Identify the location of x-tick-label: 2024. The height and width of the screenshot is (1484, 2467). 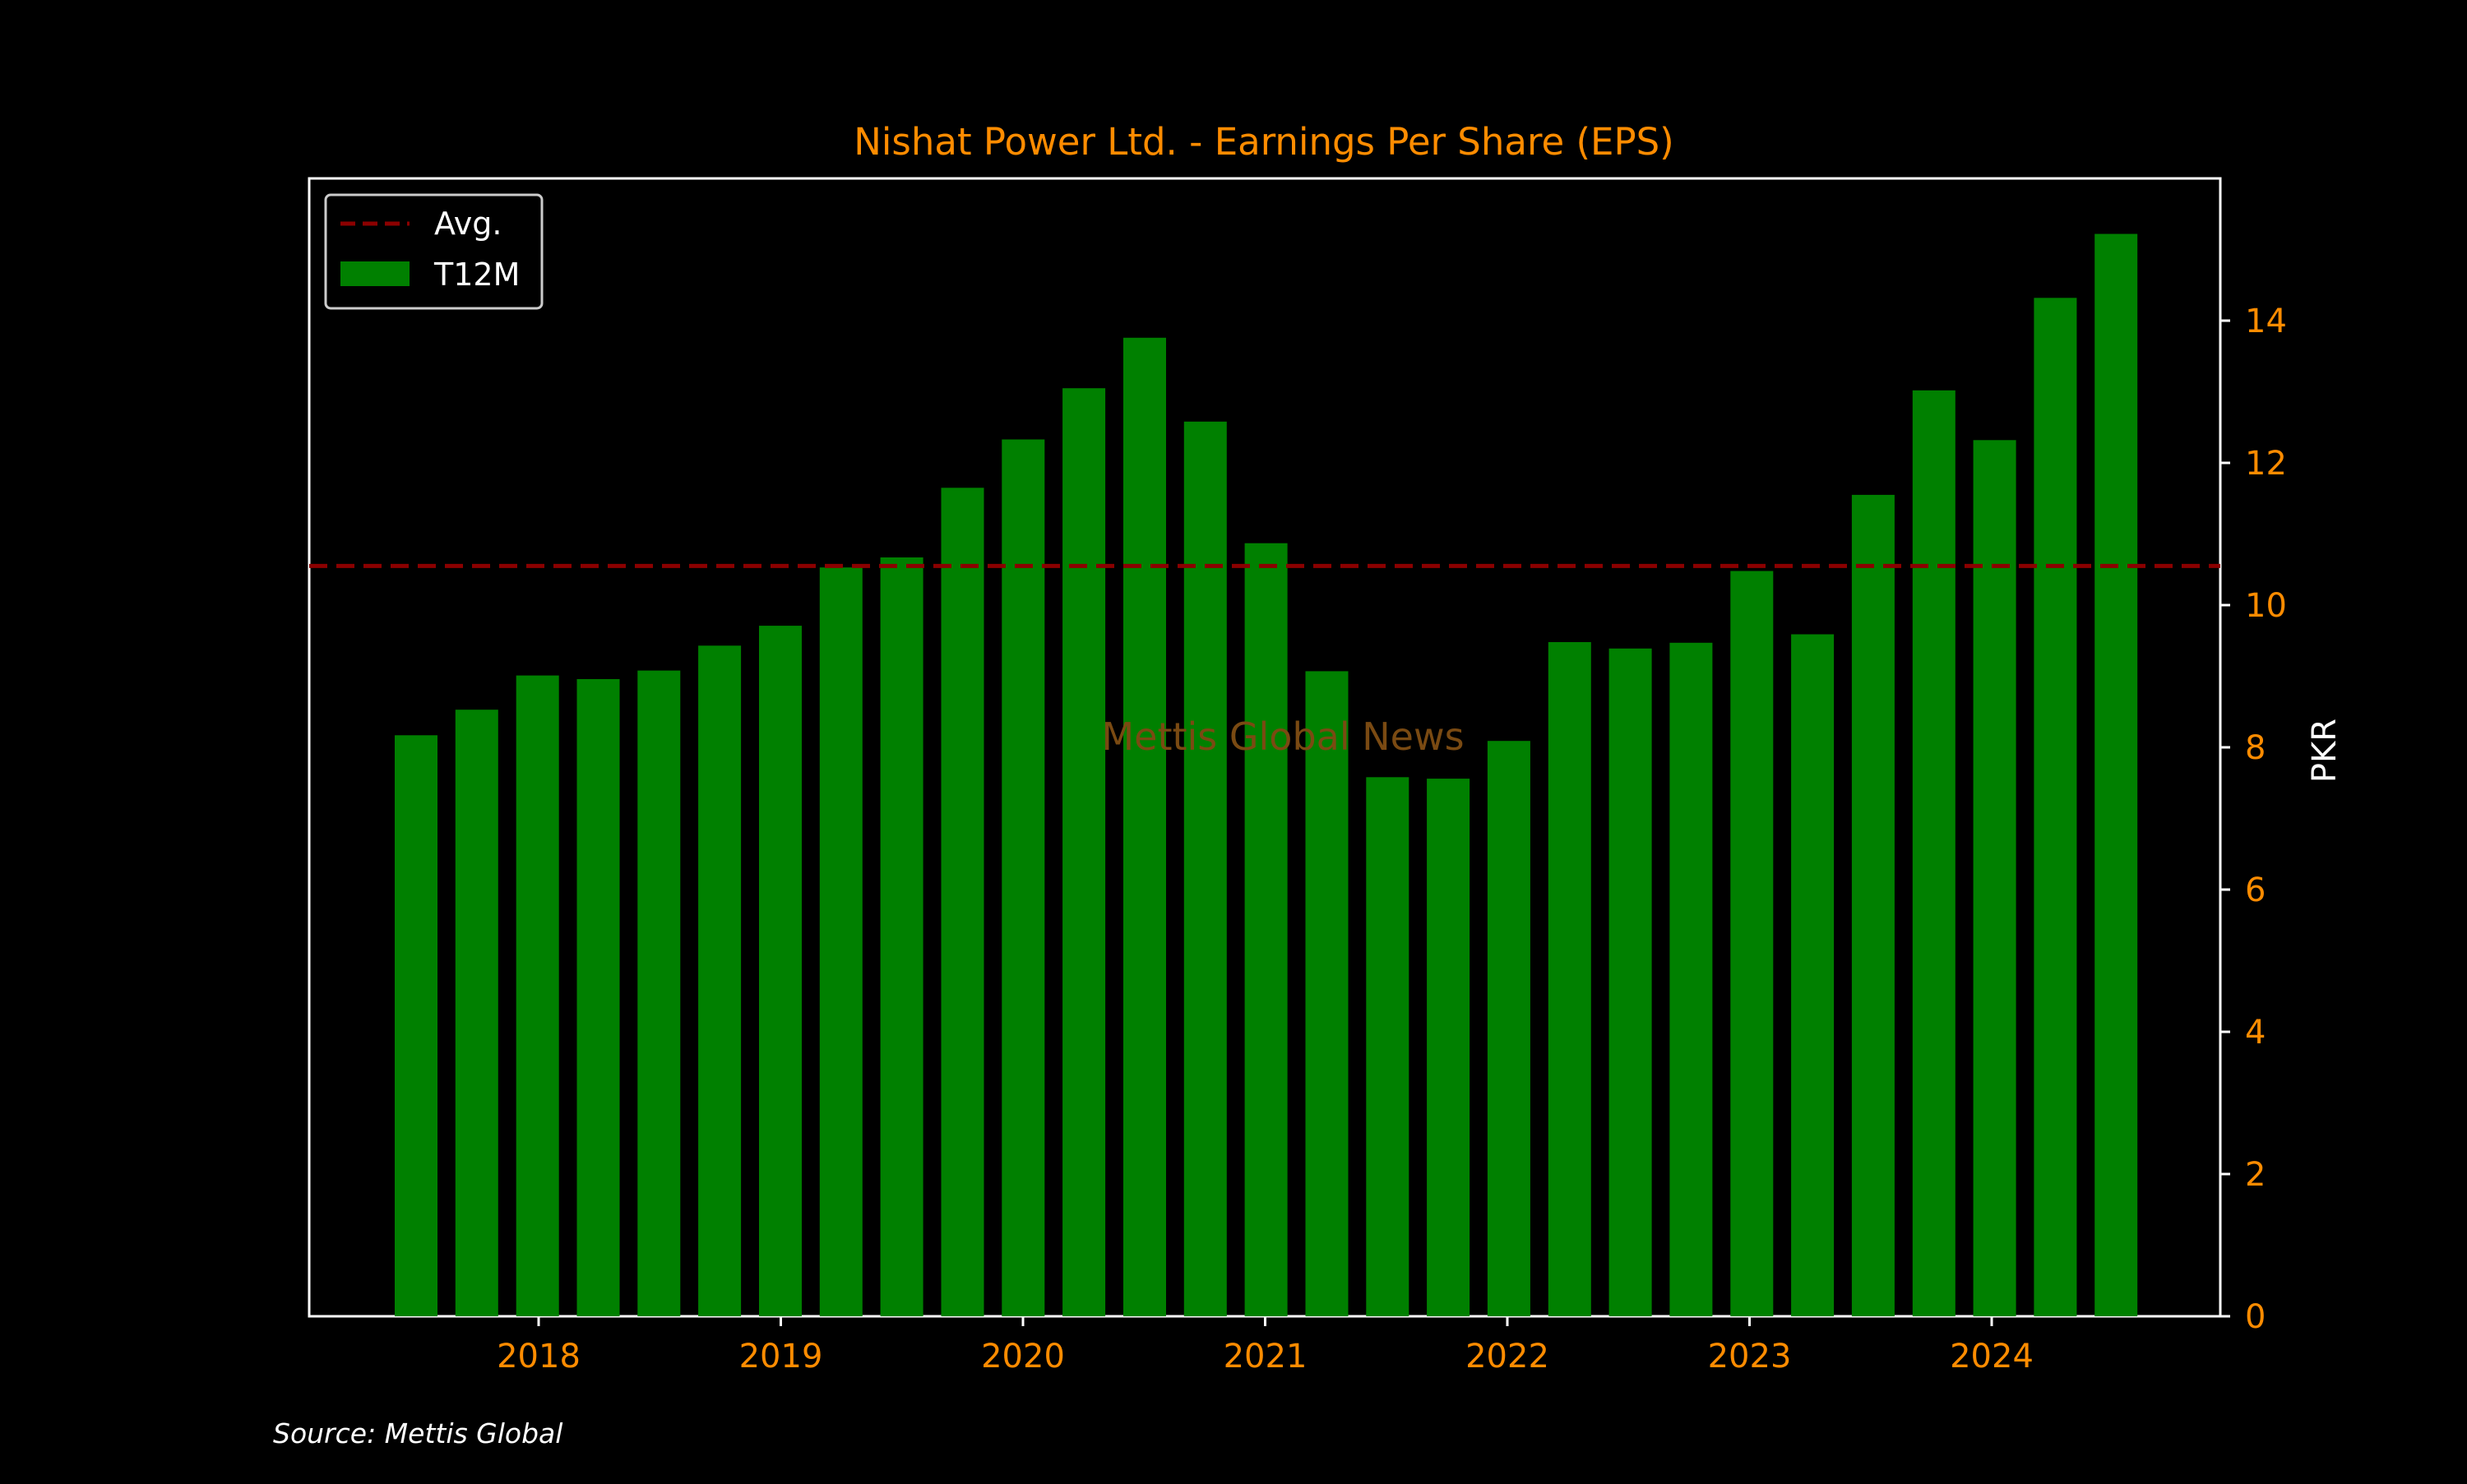
(1992, 1357).